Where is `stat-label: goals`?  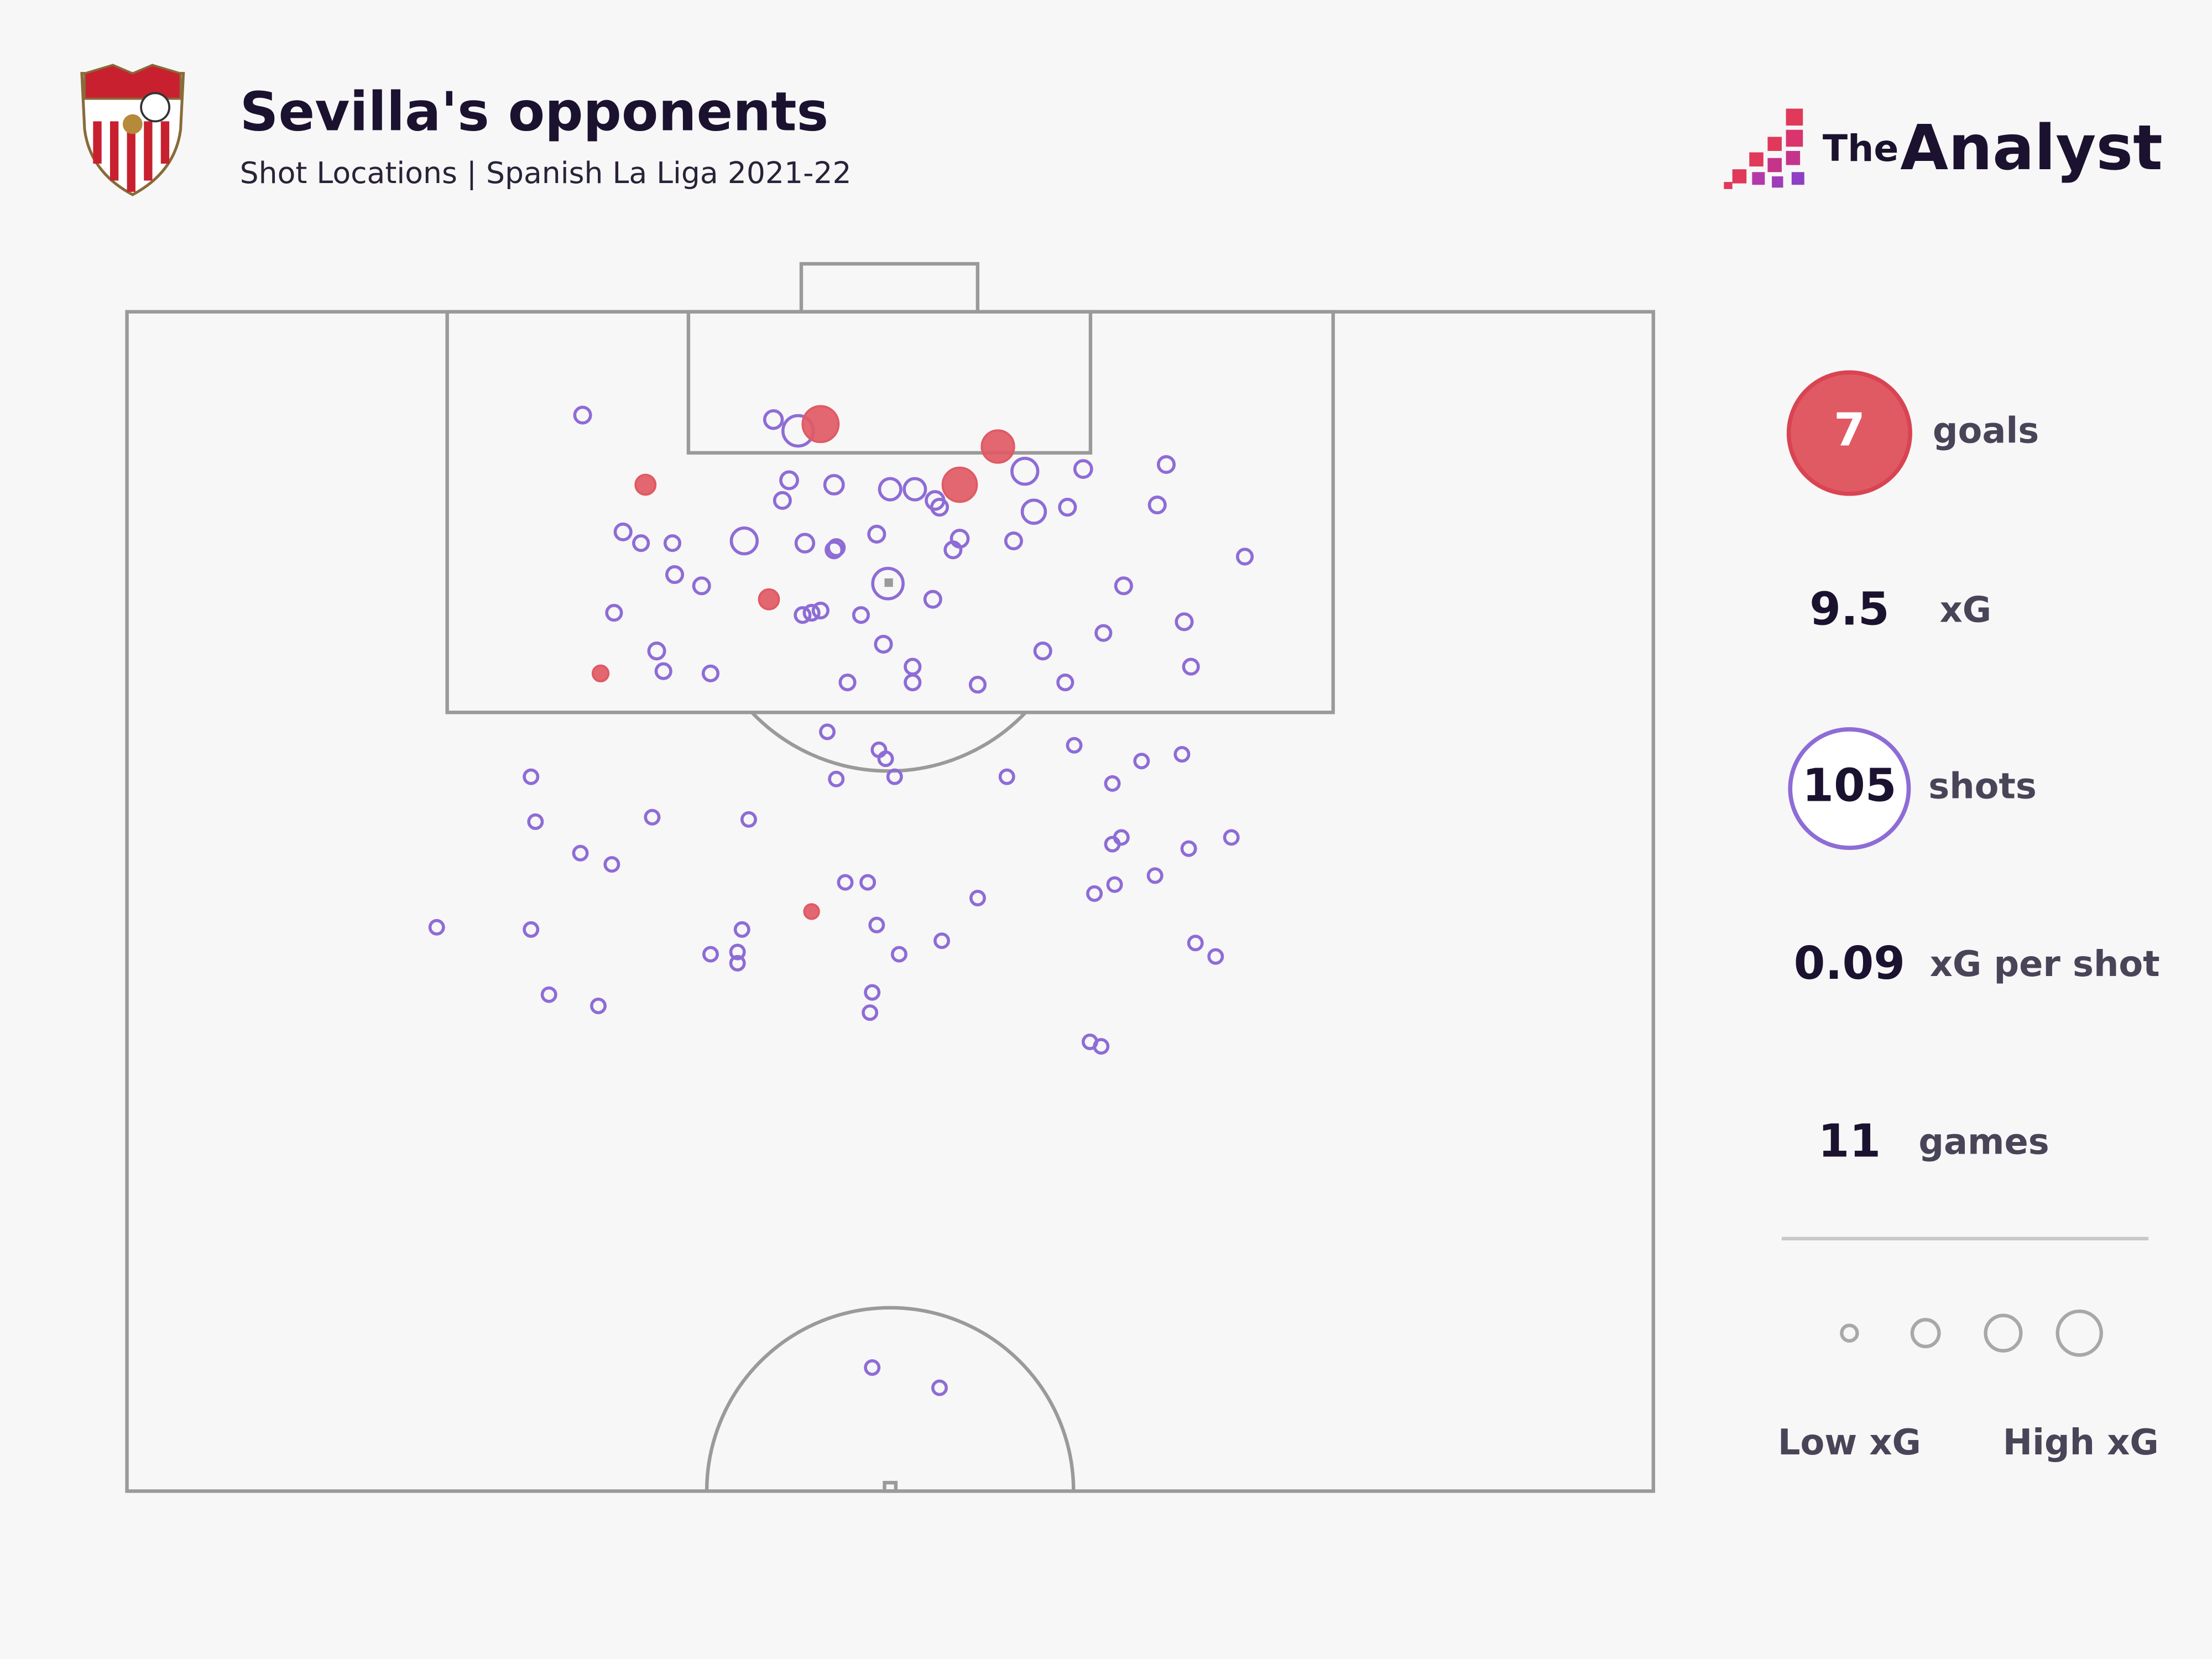 stat-label: goals is located at coordinates (1986, 432).